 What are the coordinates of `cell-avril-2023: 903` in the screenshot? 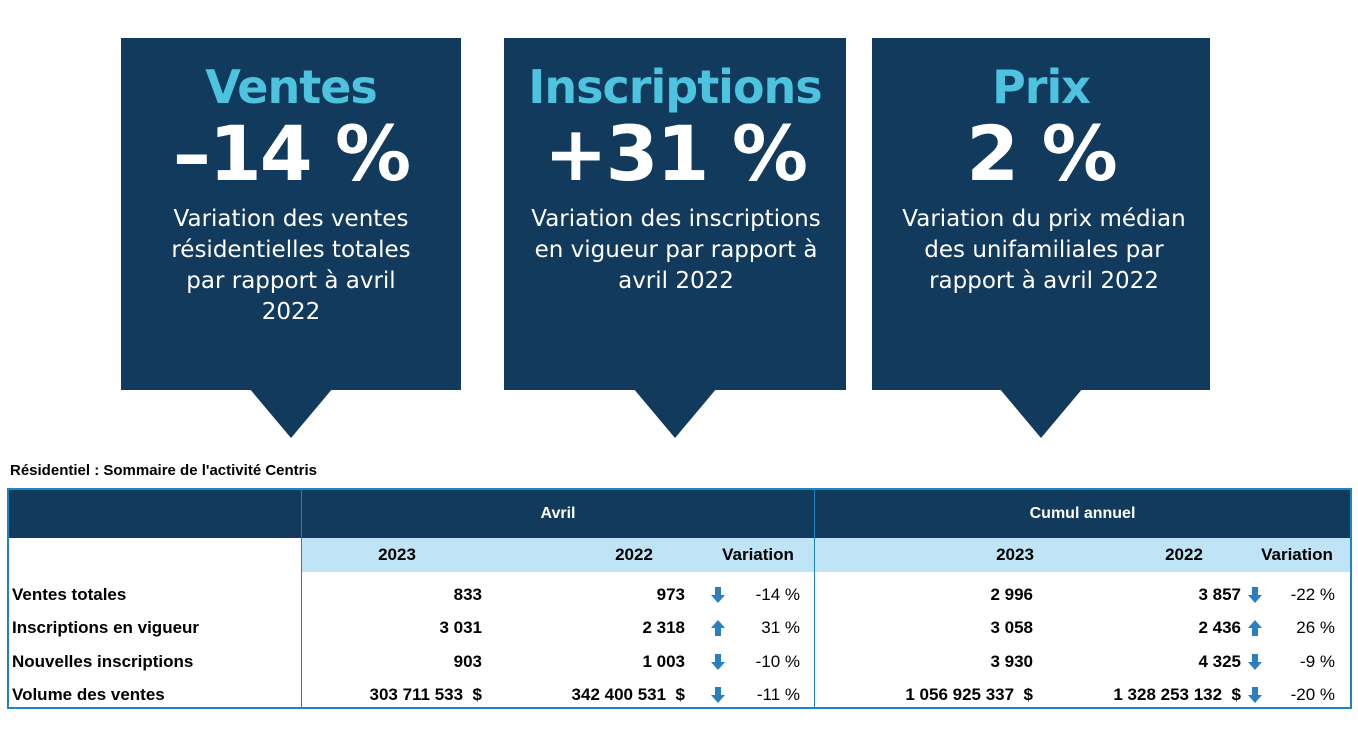 It's located at (467, 661).